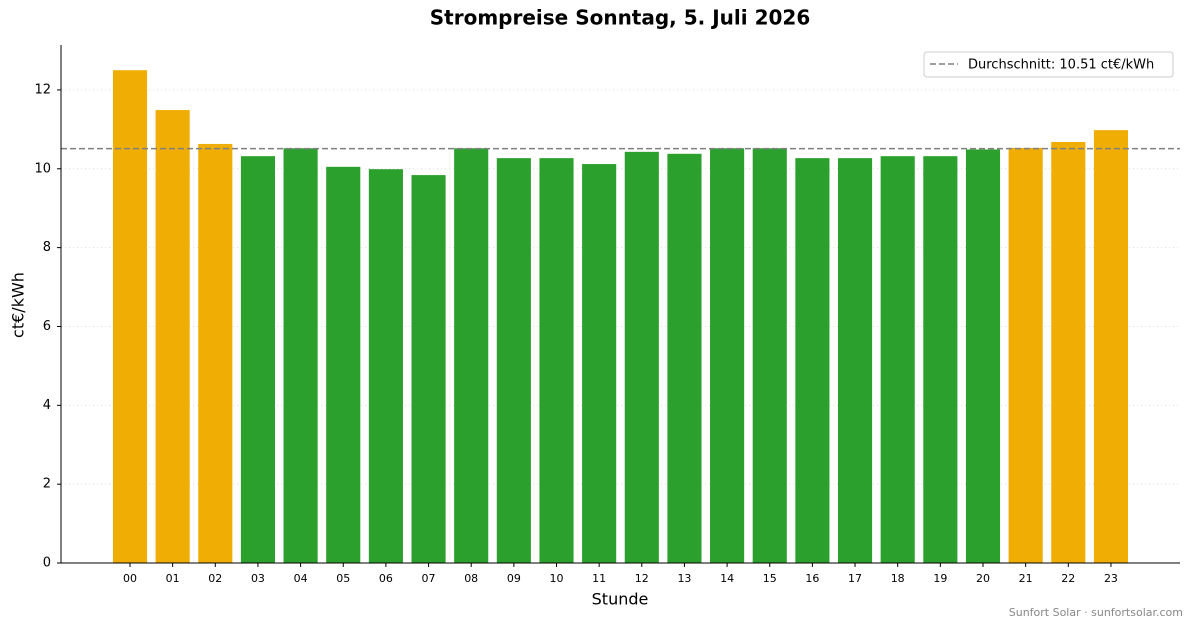  Describe the element at coordinates (557, 578) in the screenshot. I see `x-tick-label: 10` at that location.